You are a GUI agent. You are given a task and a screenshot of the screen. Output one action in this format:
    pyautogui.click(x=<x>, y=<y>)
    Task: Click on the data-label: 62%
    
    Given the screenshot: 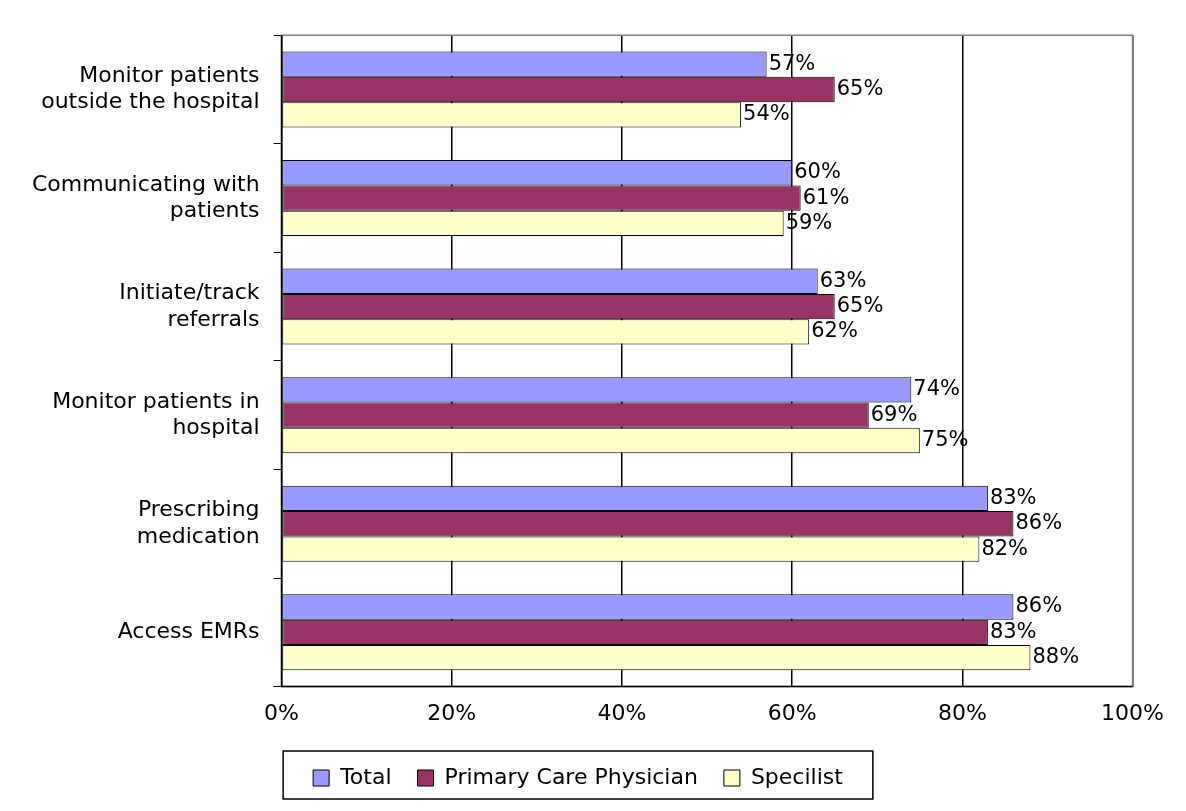 What is the action you would take?
    pyautogui.click(x=834, y=330)
    